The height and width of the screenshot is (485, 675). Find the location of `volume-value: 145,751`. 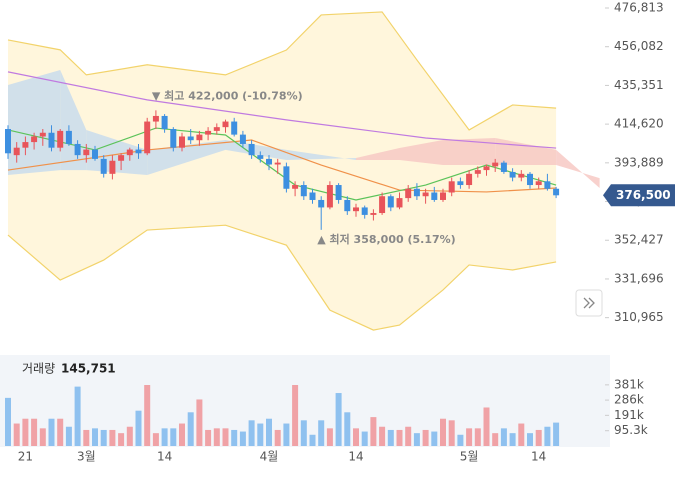

volume-value: 145,751 is located at coordinates (88, 369).